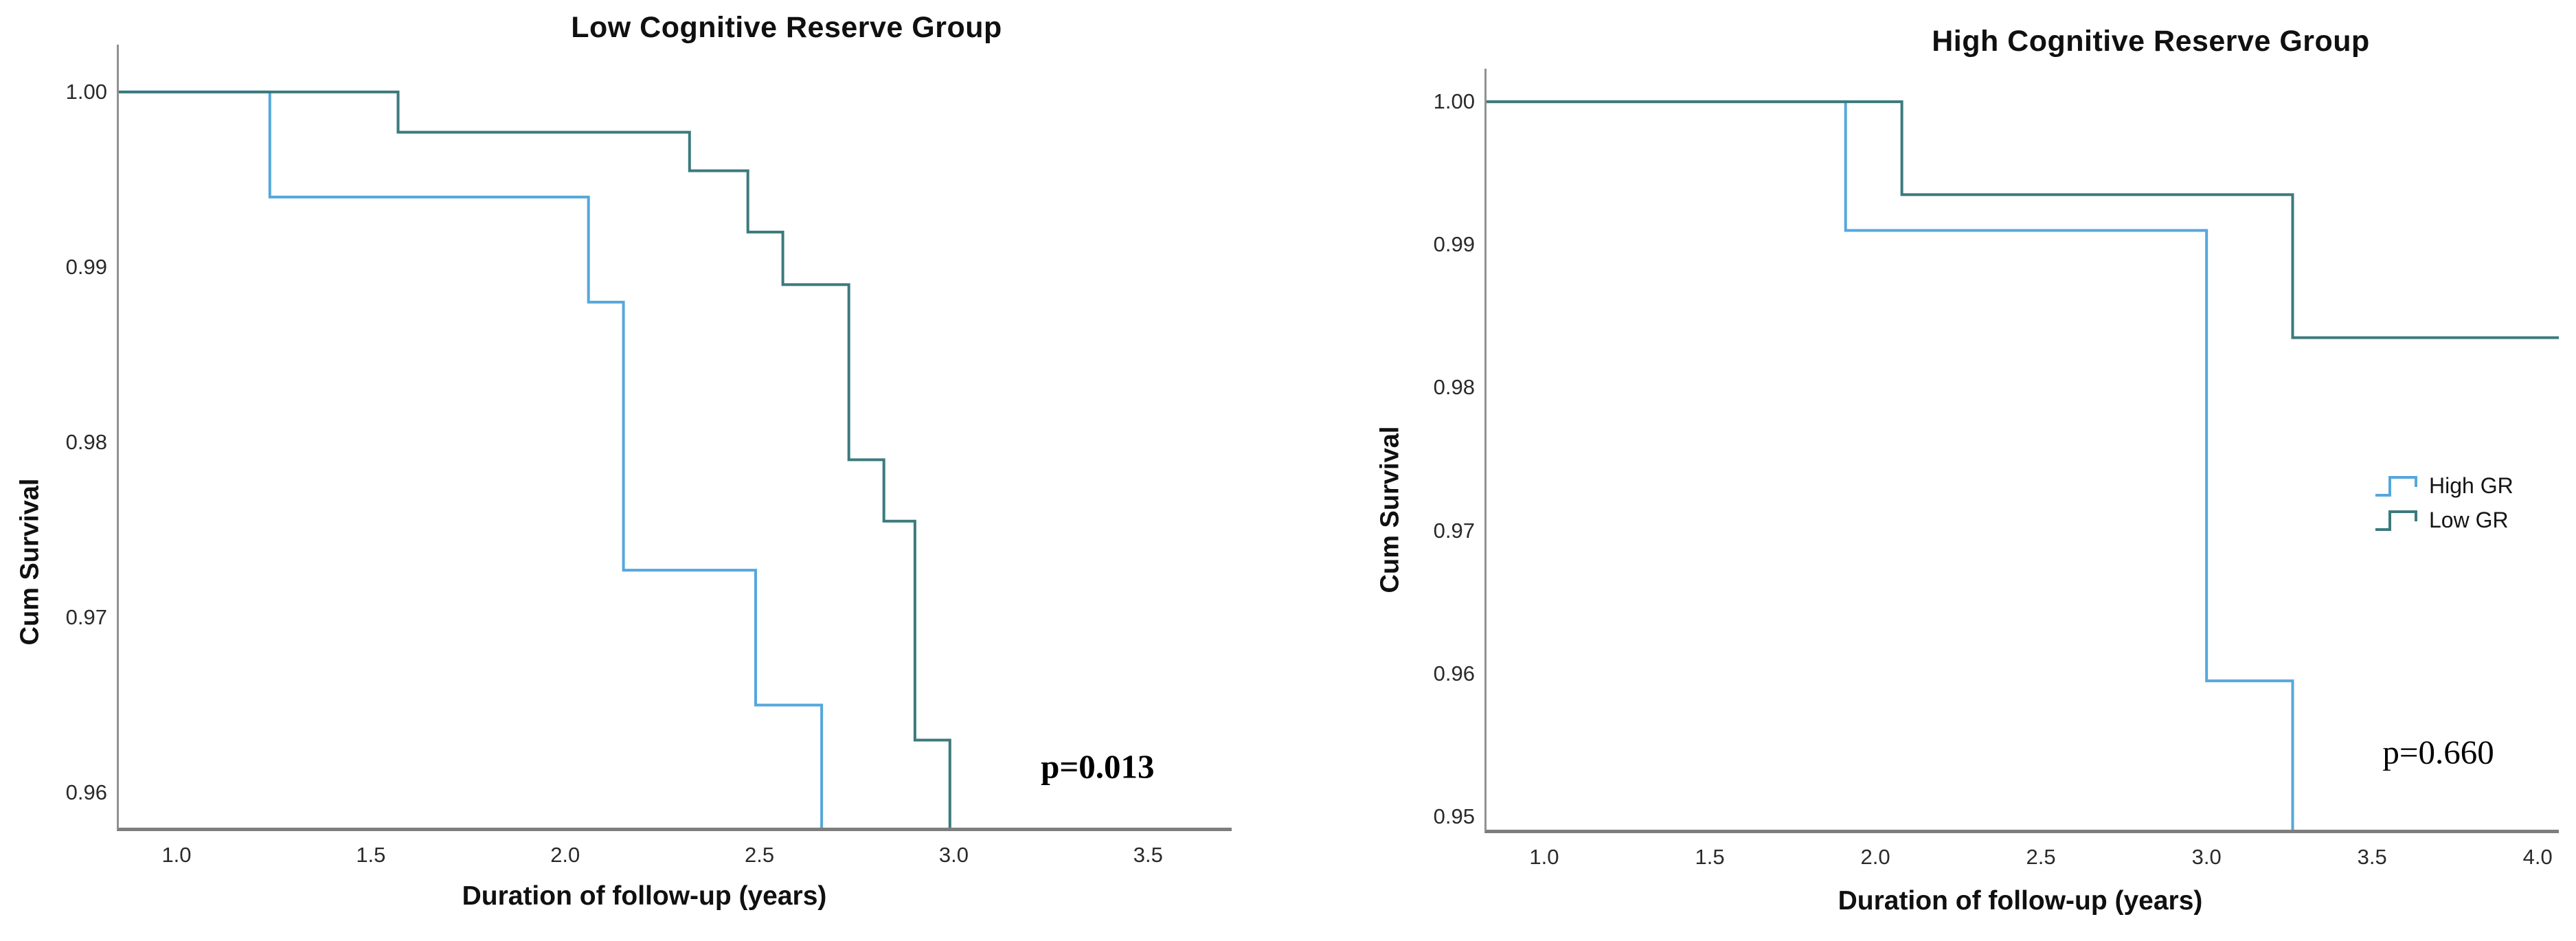 The image size is (2576, 941). What do you see at coordinates (786, 28) in the screenshot?
I see `chart-title-low-group: Low Cognitive Reserve Group` at bounding box center [786, 28].